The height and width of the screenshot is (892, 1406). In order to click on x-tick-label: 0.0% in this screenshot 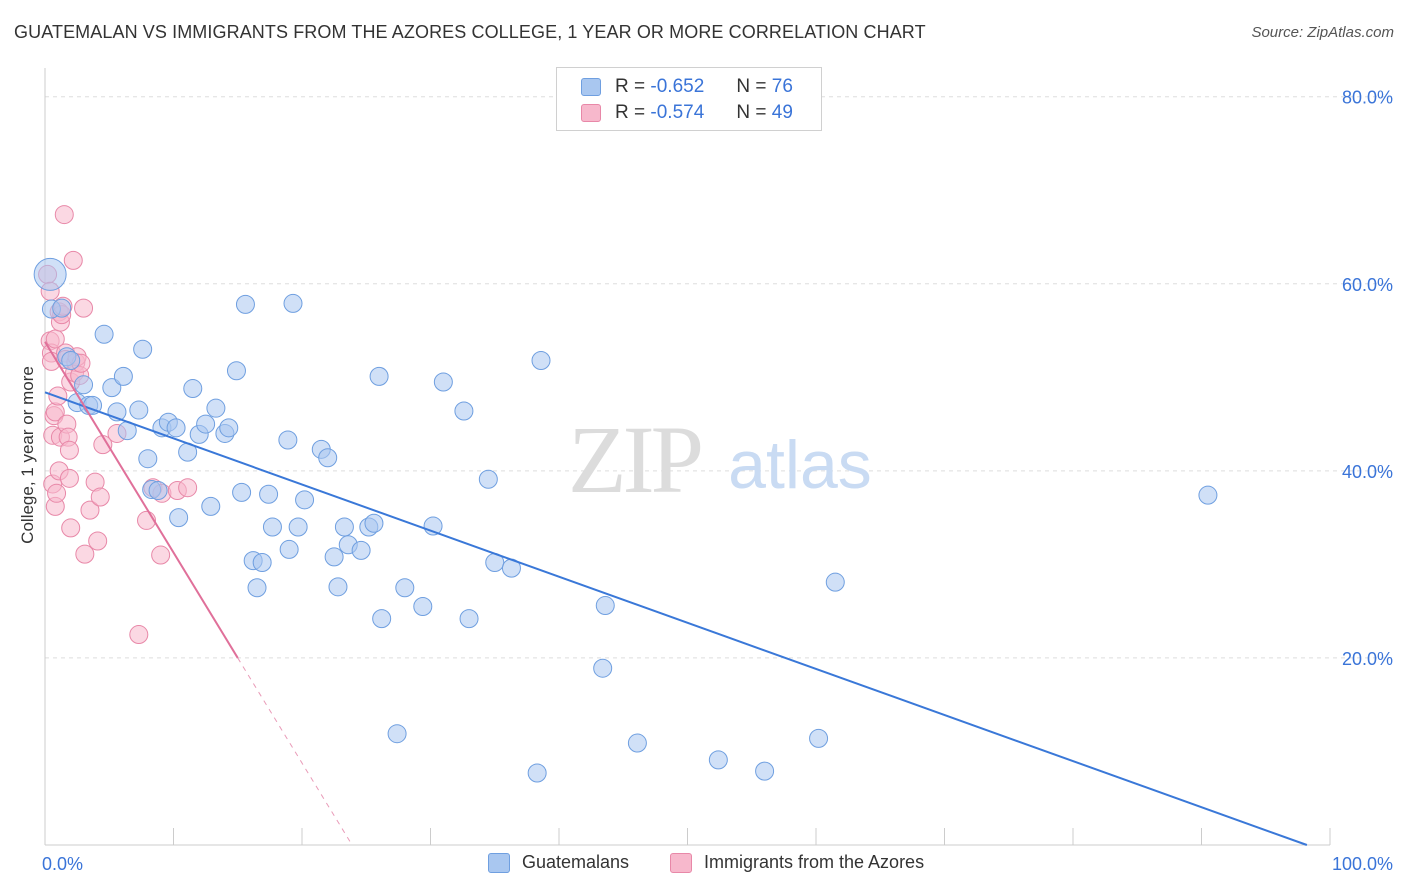, I will do `click(62, 864)`.